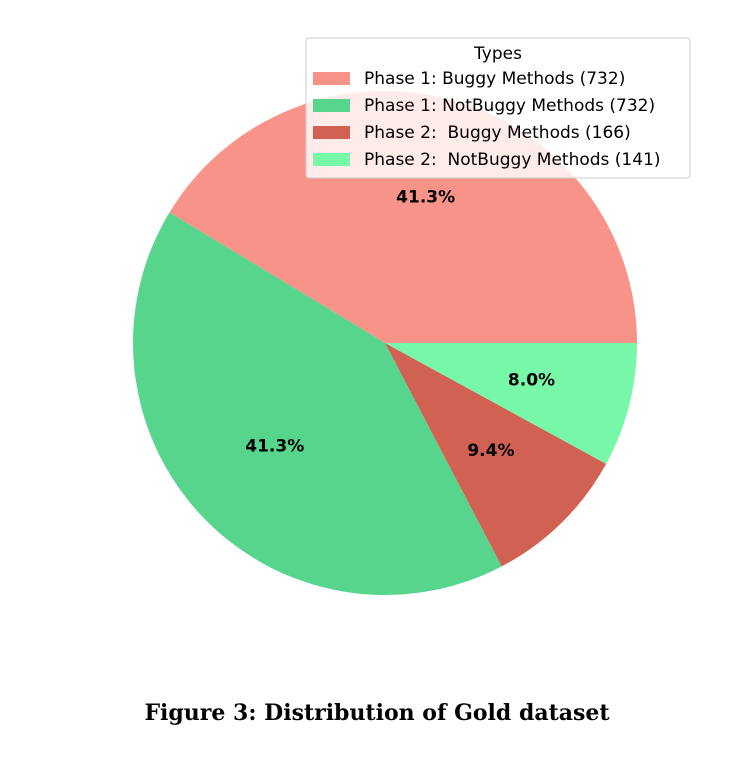 Image resolution: width=754 pixels, height=766 pixels. What do you see at coordinates (274, 446) in the screenshot?
I see `pie-slice-label-2: 41.3%` at bounding box center [274, 446].